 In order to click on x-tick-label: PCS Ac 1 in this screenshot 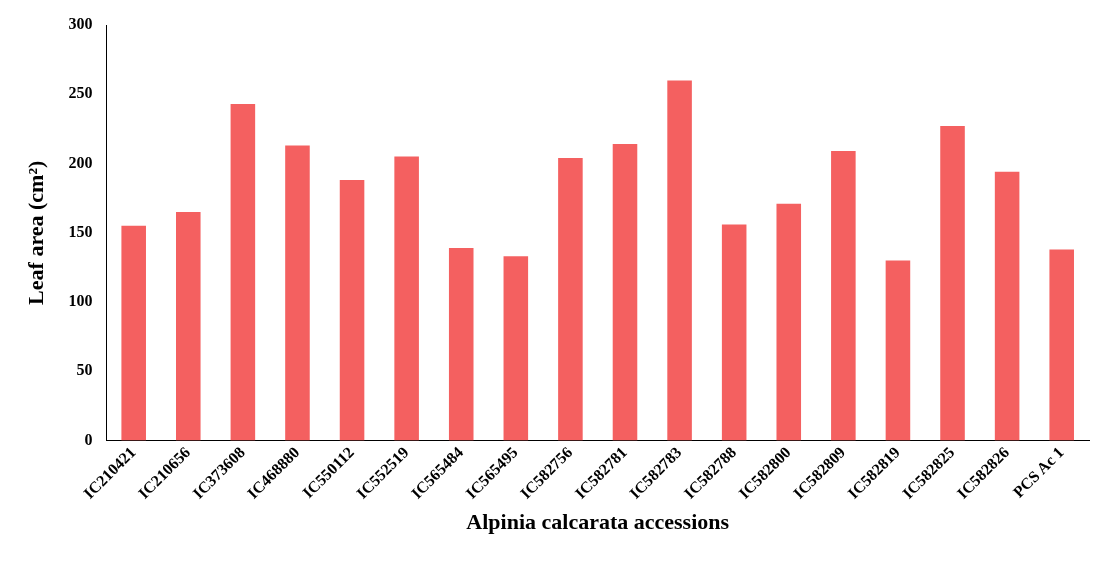, I will do `click(1038, 472)`.